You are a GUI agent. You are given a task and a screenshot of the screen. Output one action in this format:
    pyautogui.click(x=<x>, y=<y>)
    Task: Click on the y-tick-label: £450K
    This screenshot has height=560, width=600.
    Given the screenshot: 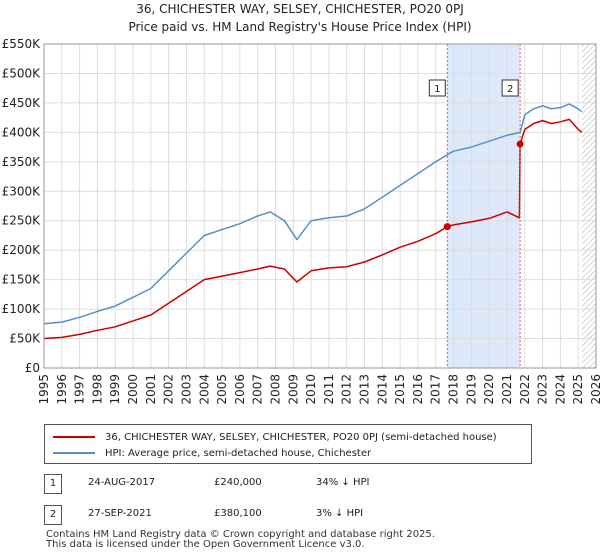 What is the action you would take?
    pyautogui.click(x=22, y=103)
    